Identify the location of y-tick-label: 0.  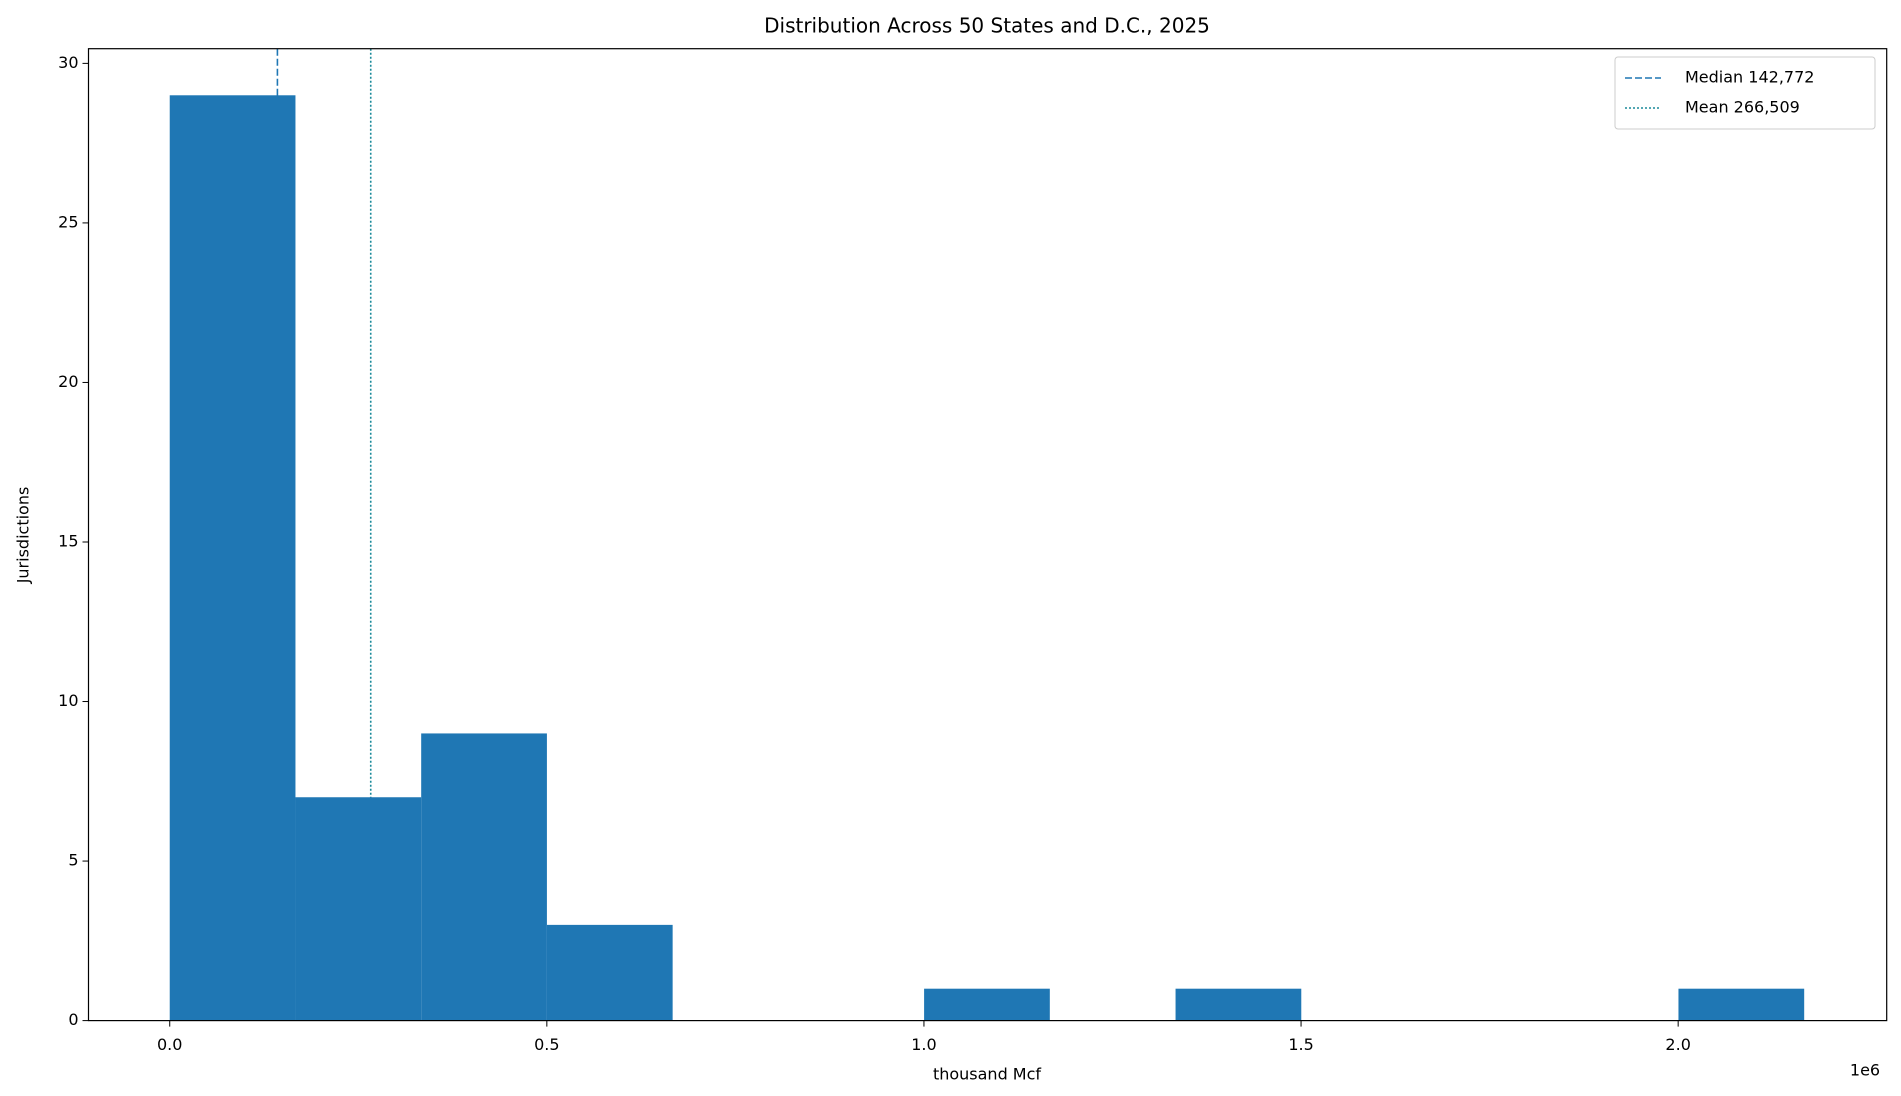
(73, 1019).